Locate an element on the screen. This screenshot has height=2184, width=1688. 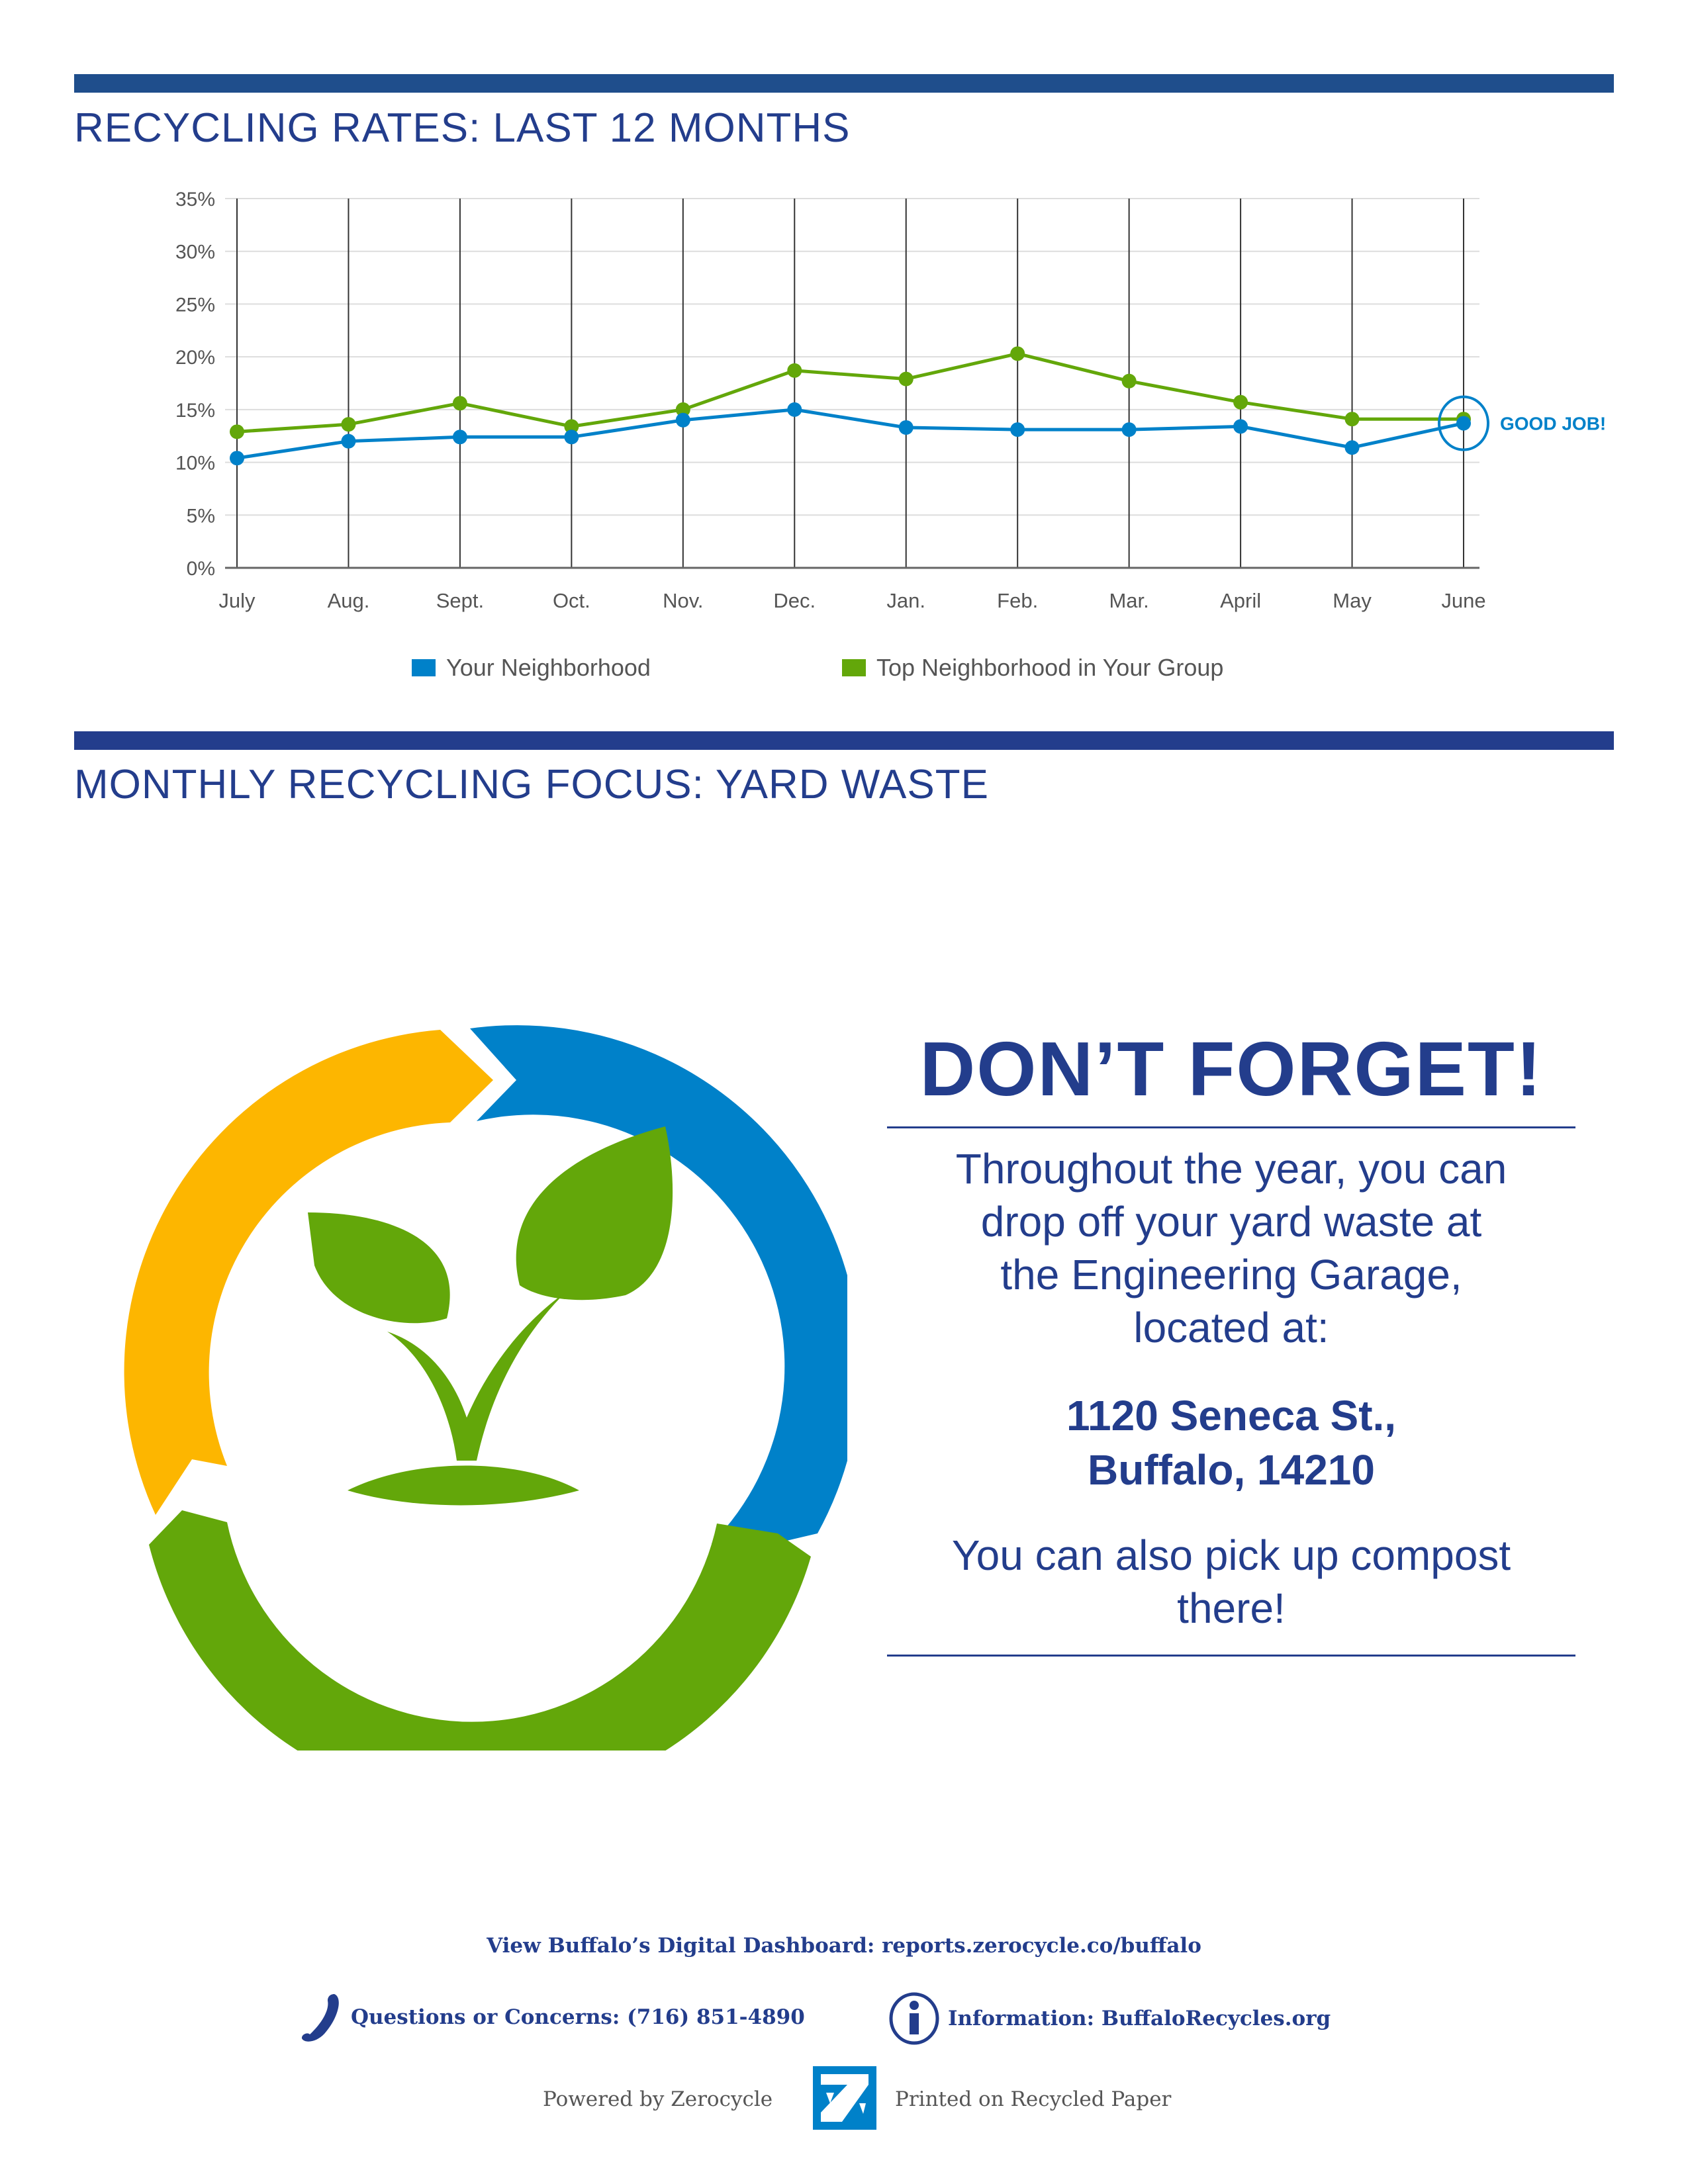
callout-divider-top is located at coordinates (1231, 1127).